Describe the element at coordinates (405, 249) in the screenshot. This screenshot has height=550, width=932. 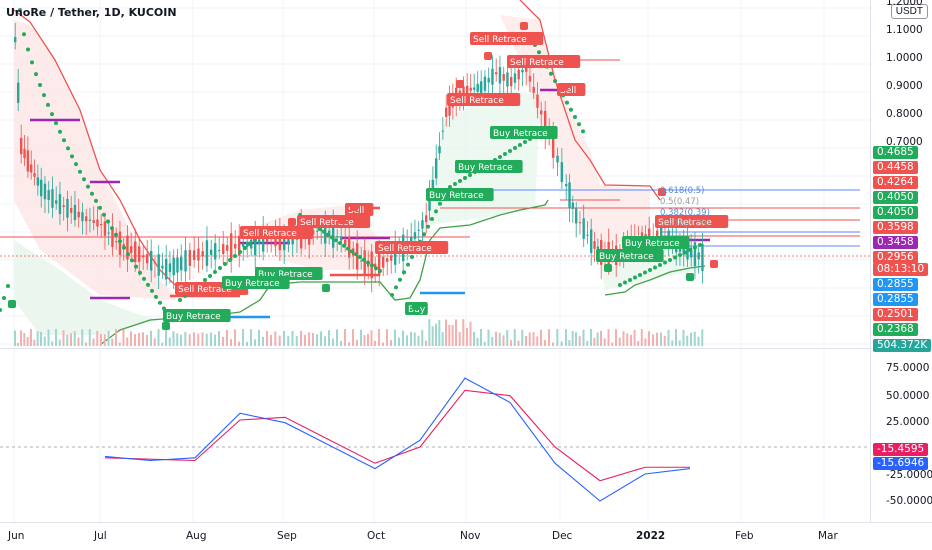
I see `sell-retrace-label-text: Sell Retrace` at that location.